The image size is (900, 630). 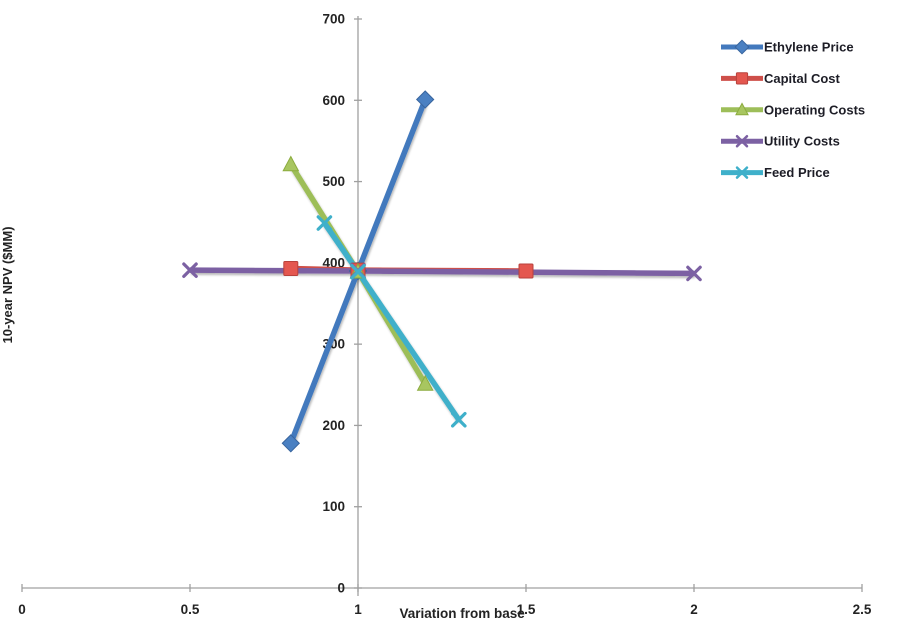 I want to click on legend-label-ethylene-price: Ethylene Price, so click(x=809, y=47).